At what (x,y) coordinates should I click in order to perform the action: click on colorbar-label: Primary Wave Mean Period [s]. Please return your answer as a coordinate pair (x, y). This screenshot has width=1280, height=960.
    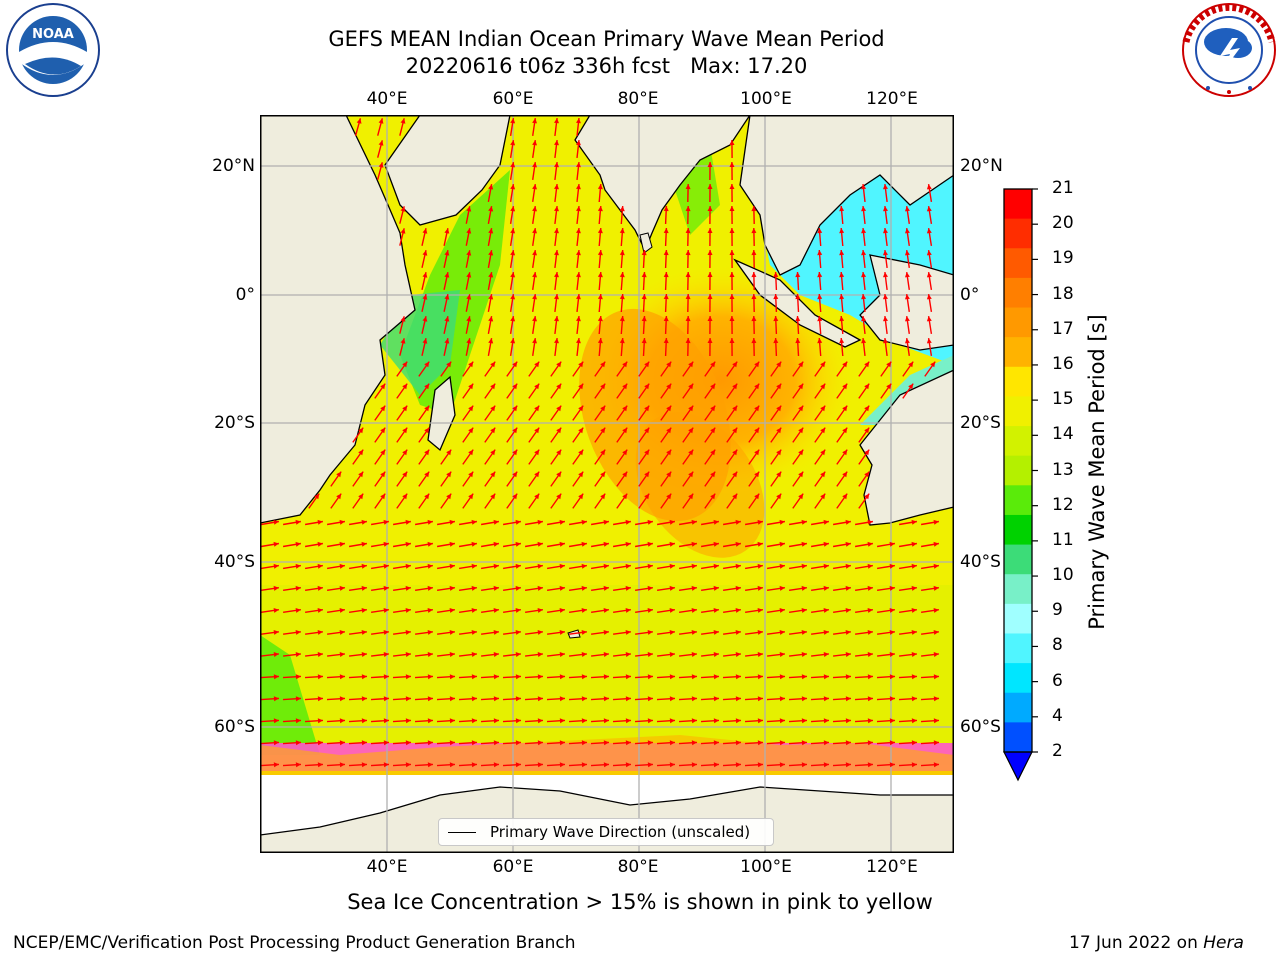
    Looking at the image, I should click on (1097, 472).